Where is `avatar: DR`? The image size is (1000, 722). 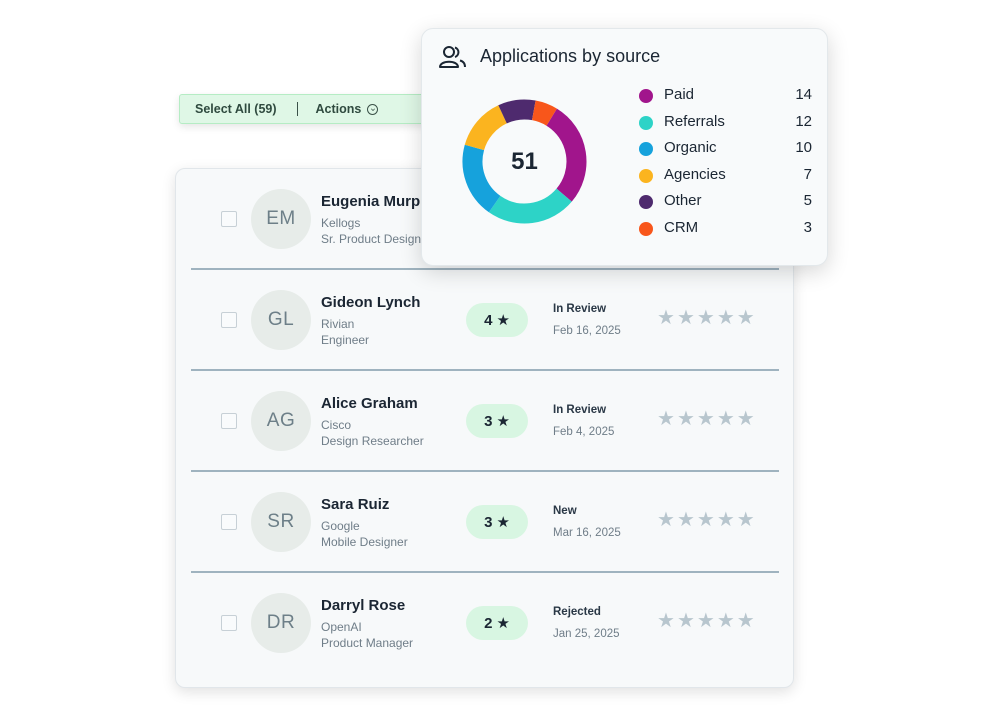 avatar: DR is located at coordinates (281, 623).